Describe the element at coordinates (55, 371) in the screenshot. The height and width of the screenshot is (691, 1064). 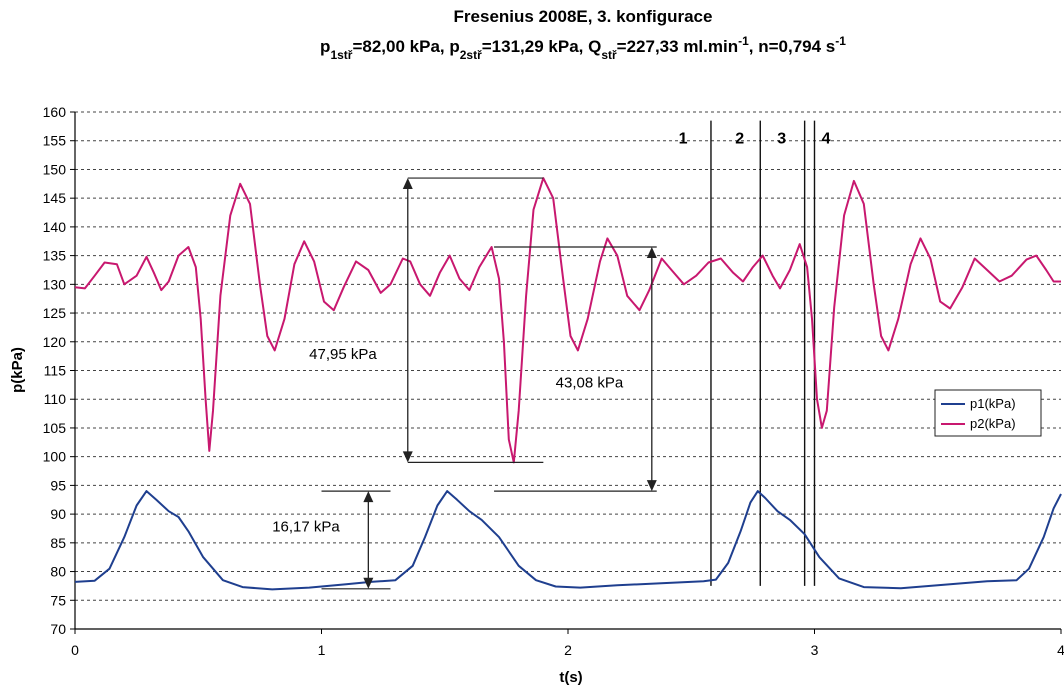
I see `y-tick-label-115: 115` at that location.